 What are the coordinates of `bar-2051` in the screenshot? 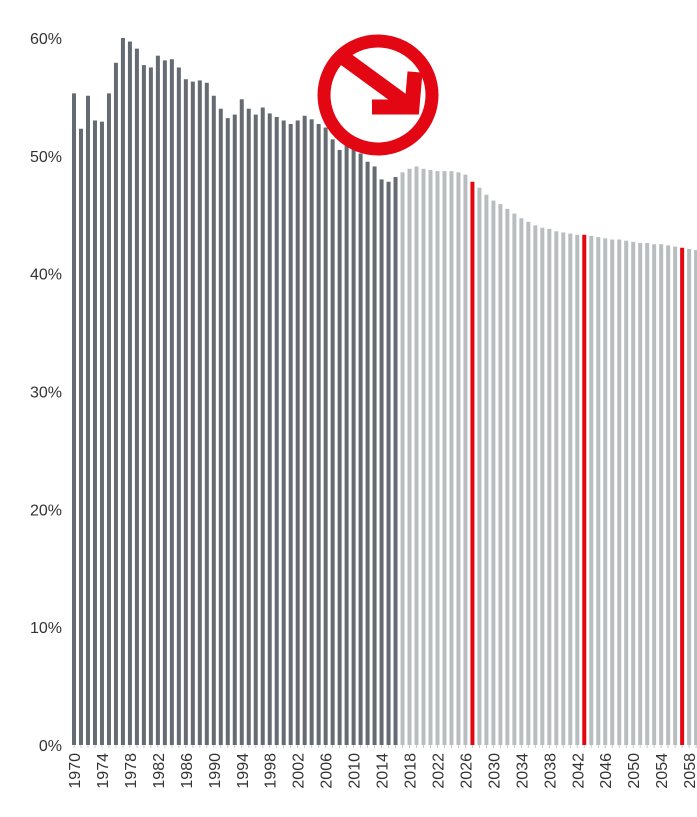 It's located at (640, 494).